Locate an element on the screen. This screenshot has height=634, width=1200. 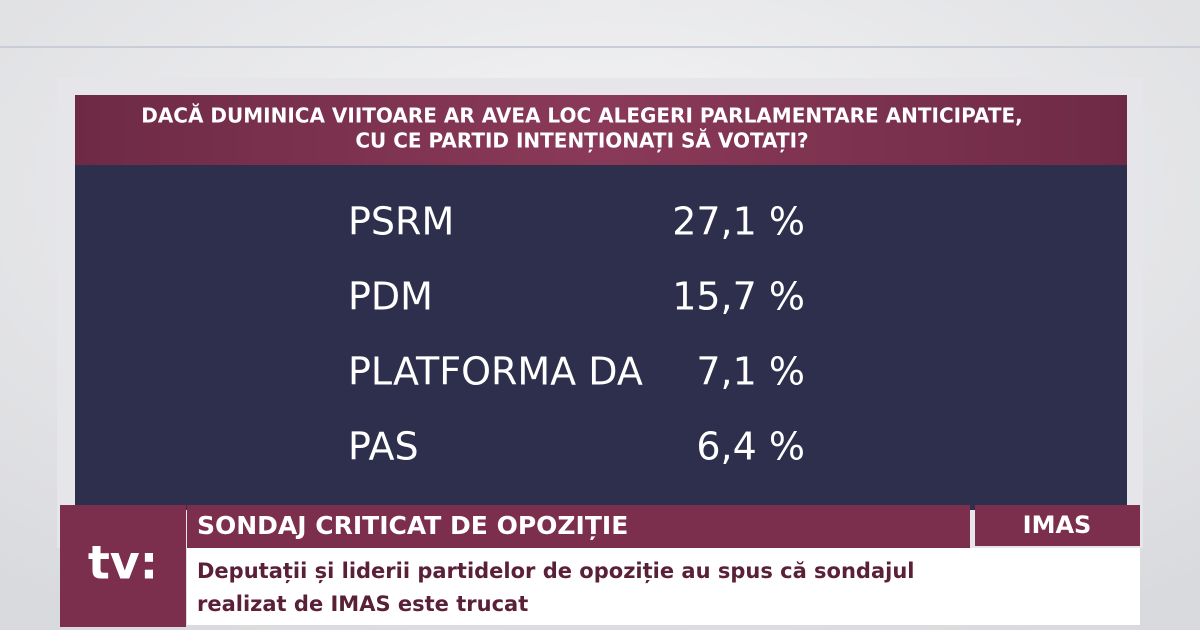
headline: SONDAJ CRITICAT DE OPOZIȚIE is located at coordinates (412, 525).